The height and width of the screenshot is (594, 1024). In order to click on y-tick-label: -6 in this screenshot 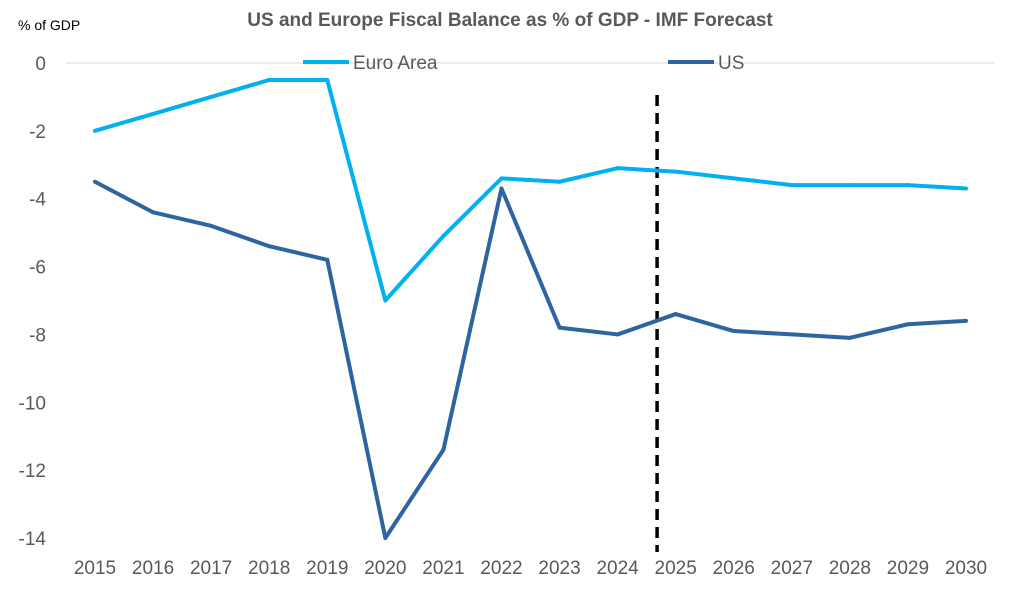, I will do `click(37, 268)`.